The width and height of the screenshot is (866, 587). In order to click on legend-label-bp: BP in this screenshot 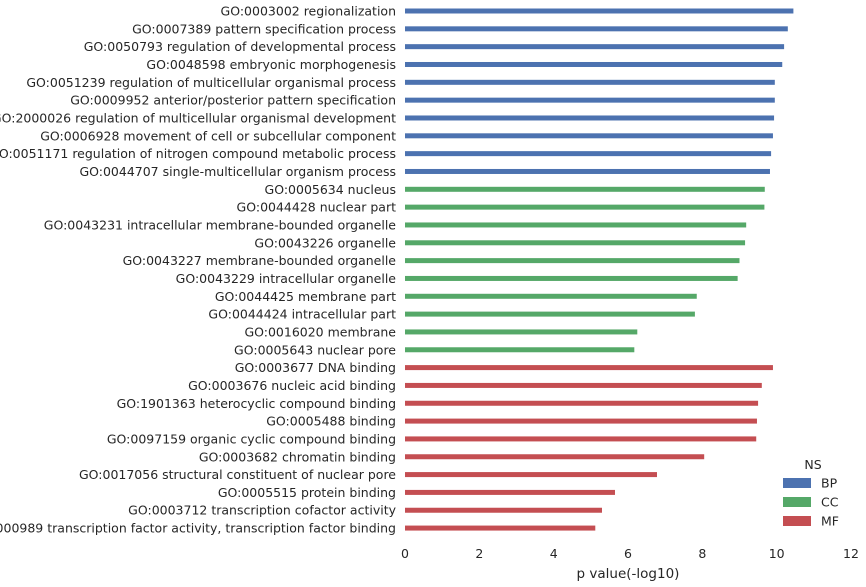, I will do `click(829, 483)`.